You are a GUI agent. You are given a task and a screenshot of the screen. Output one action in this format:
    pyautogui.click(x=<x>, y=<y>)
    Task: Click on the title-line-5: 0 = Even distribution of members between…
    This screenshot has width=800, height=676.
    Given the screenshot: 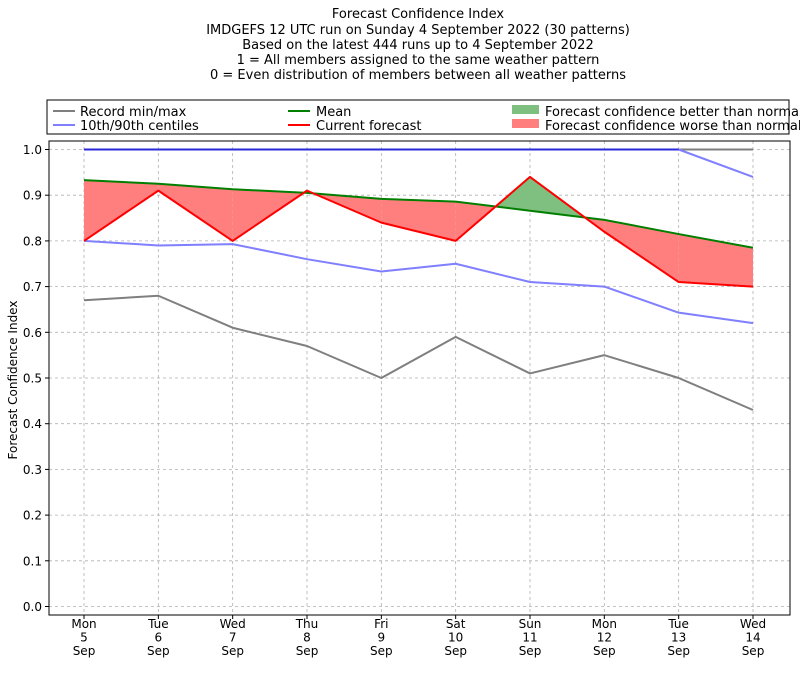 What is the action you would take?
    pyautogui.click(x=418, y=75)
    